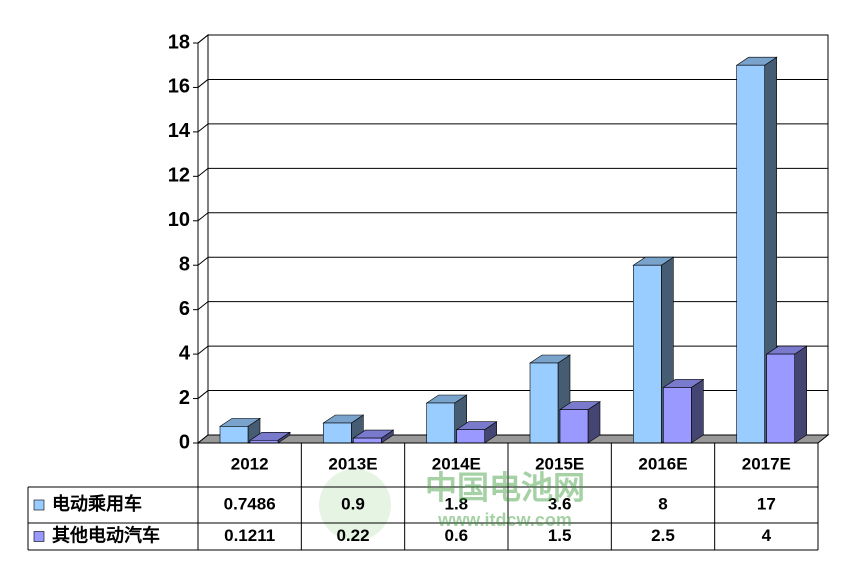 This screenshot has height=571, width=854. Describe the element at coordinates (662, 503) in the screenshot. I see `table-value: 8` at that location.